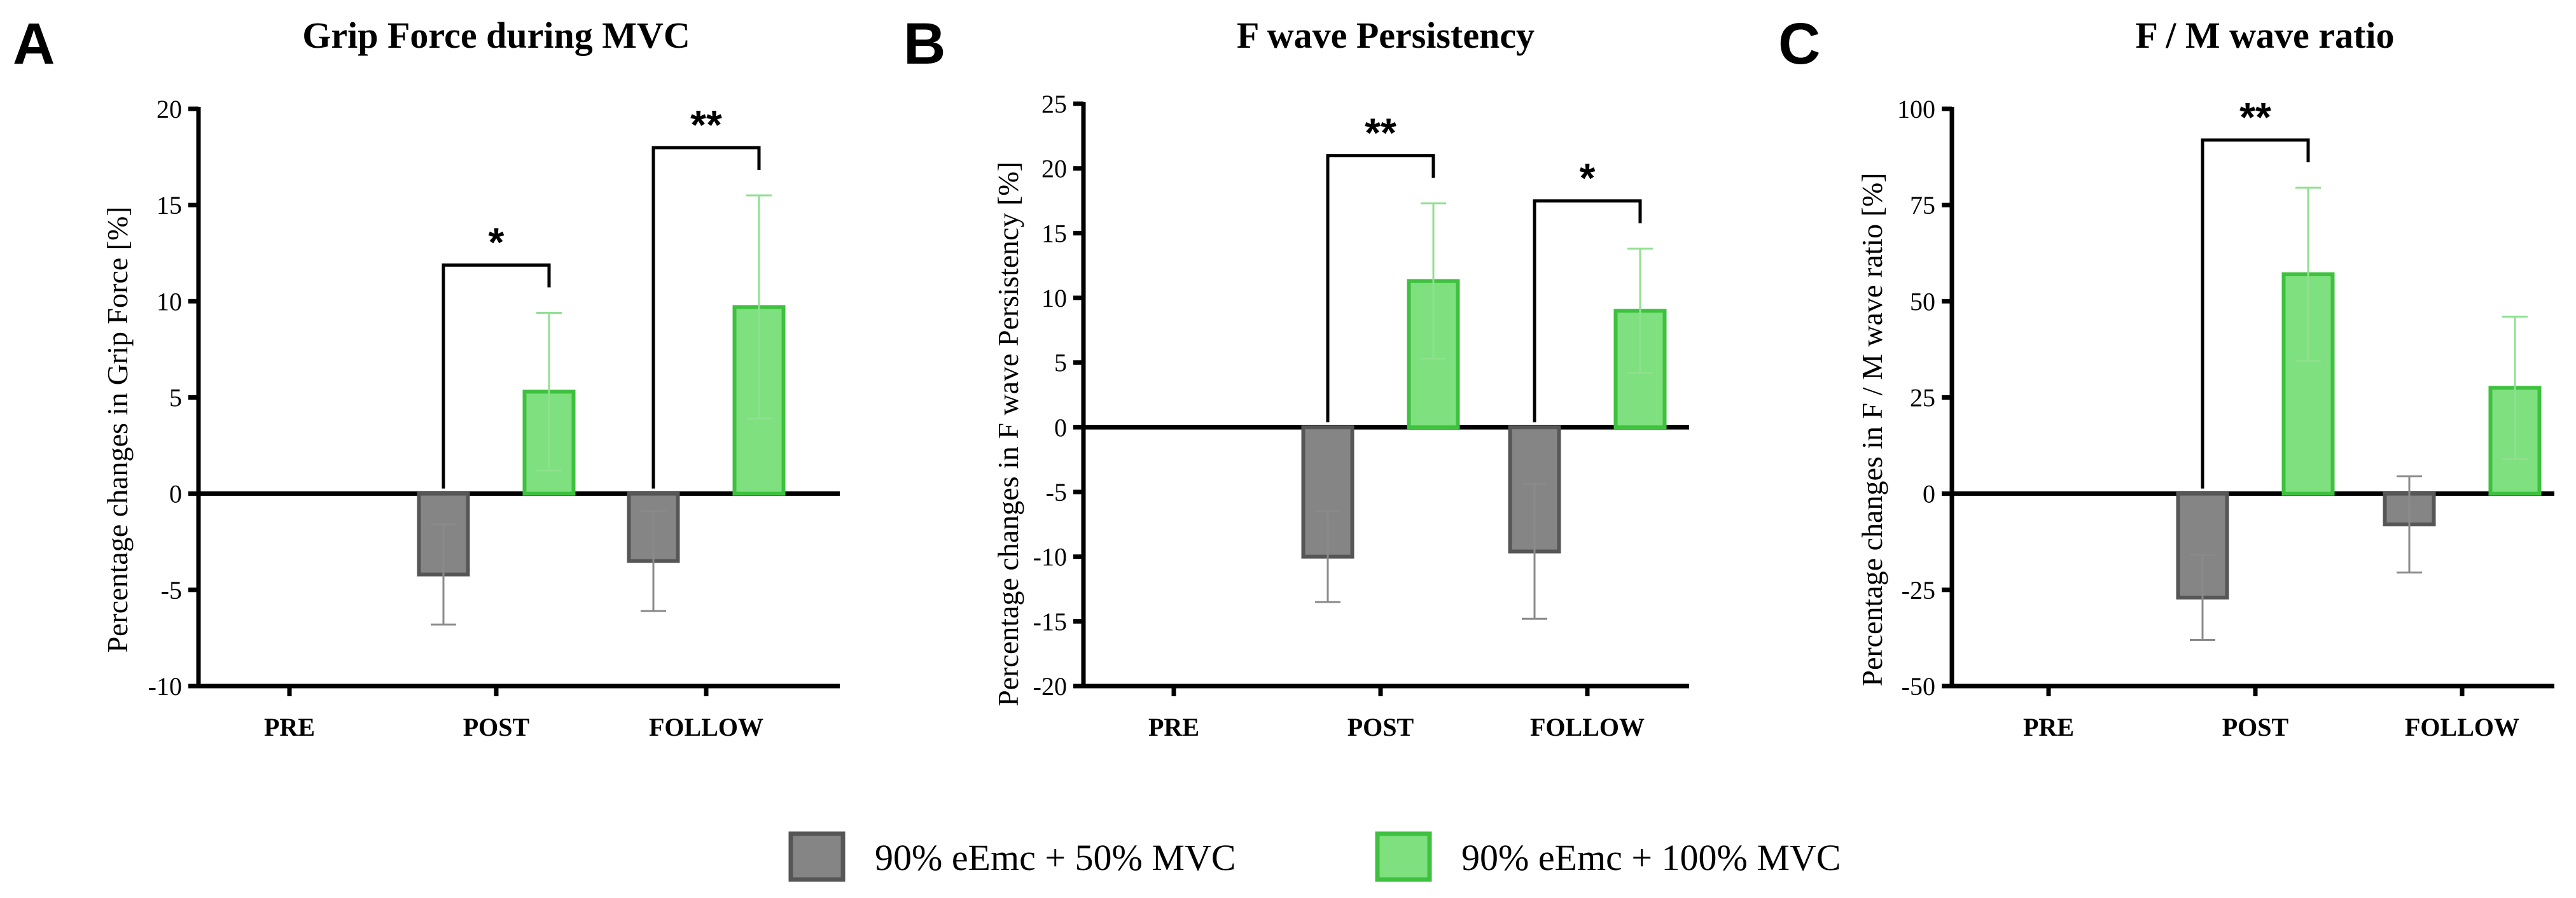  I want to click on legend-swatch-green, so click(1404, 856).